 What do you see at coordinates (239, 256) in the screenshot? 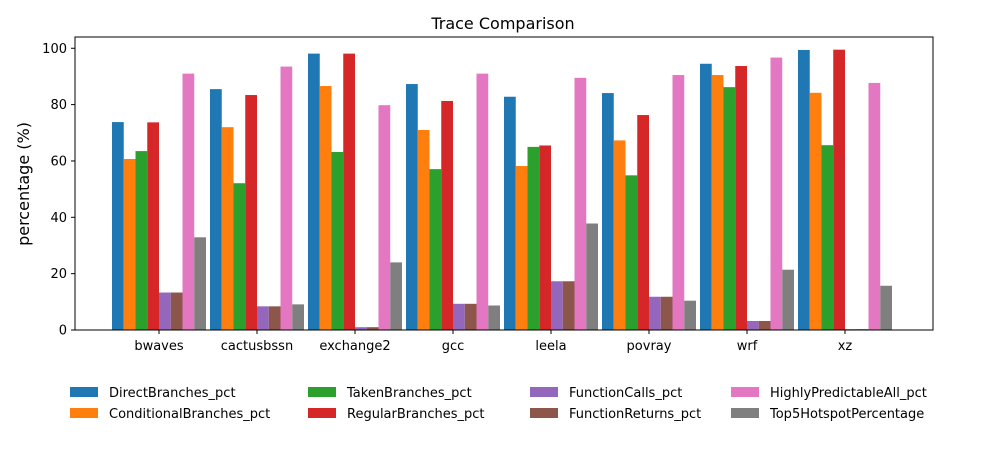
I see `bar-TakenBranches_pct-cactusbssn` at bounding box center [239, 256].